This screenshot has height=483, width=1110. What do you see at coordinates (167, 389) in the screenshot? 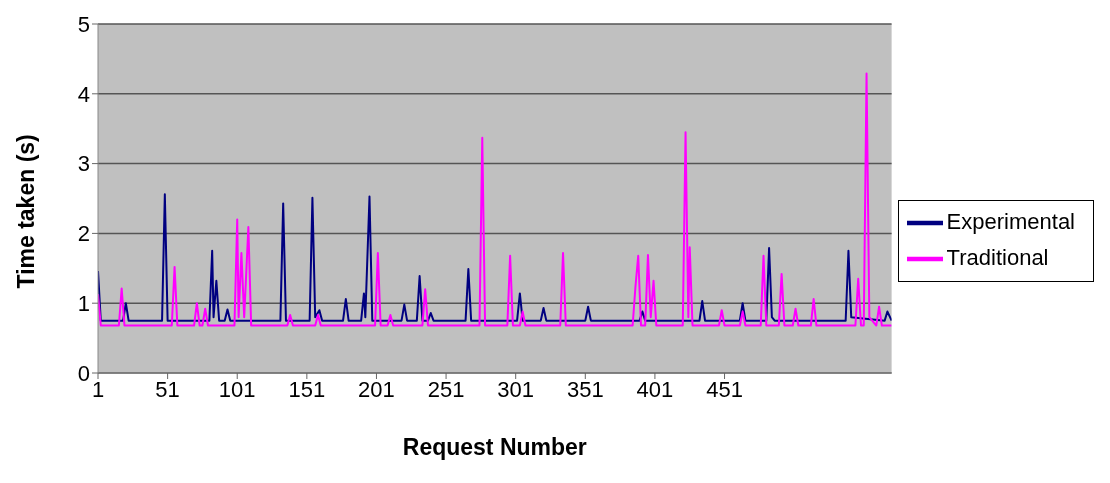
I see `x-tick-label: 51` at bounding box center [167, 389].